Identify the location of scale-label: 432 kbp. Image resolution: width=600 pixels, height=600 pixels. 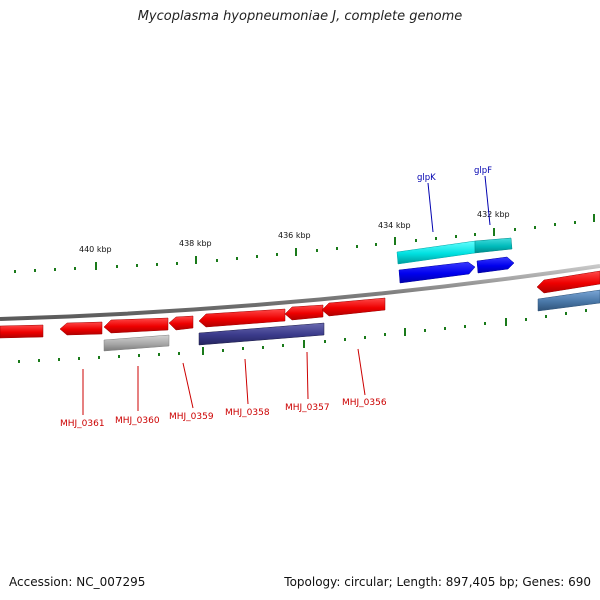
(493, 214).